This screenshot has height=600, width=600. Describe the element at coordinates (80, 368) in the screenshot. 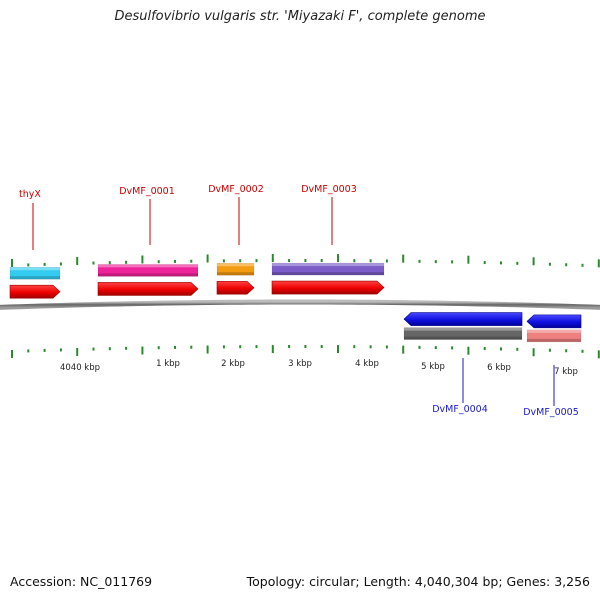

I see `scale-start-label: 4040 kbp` at that location.